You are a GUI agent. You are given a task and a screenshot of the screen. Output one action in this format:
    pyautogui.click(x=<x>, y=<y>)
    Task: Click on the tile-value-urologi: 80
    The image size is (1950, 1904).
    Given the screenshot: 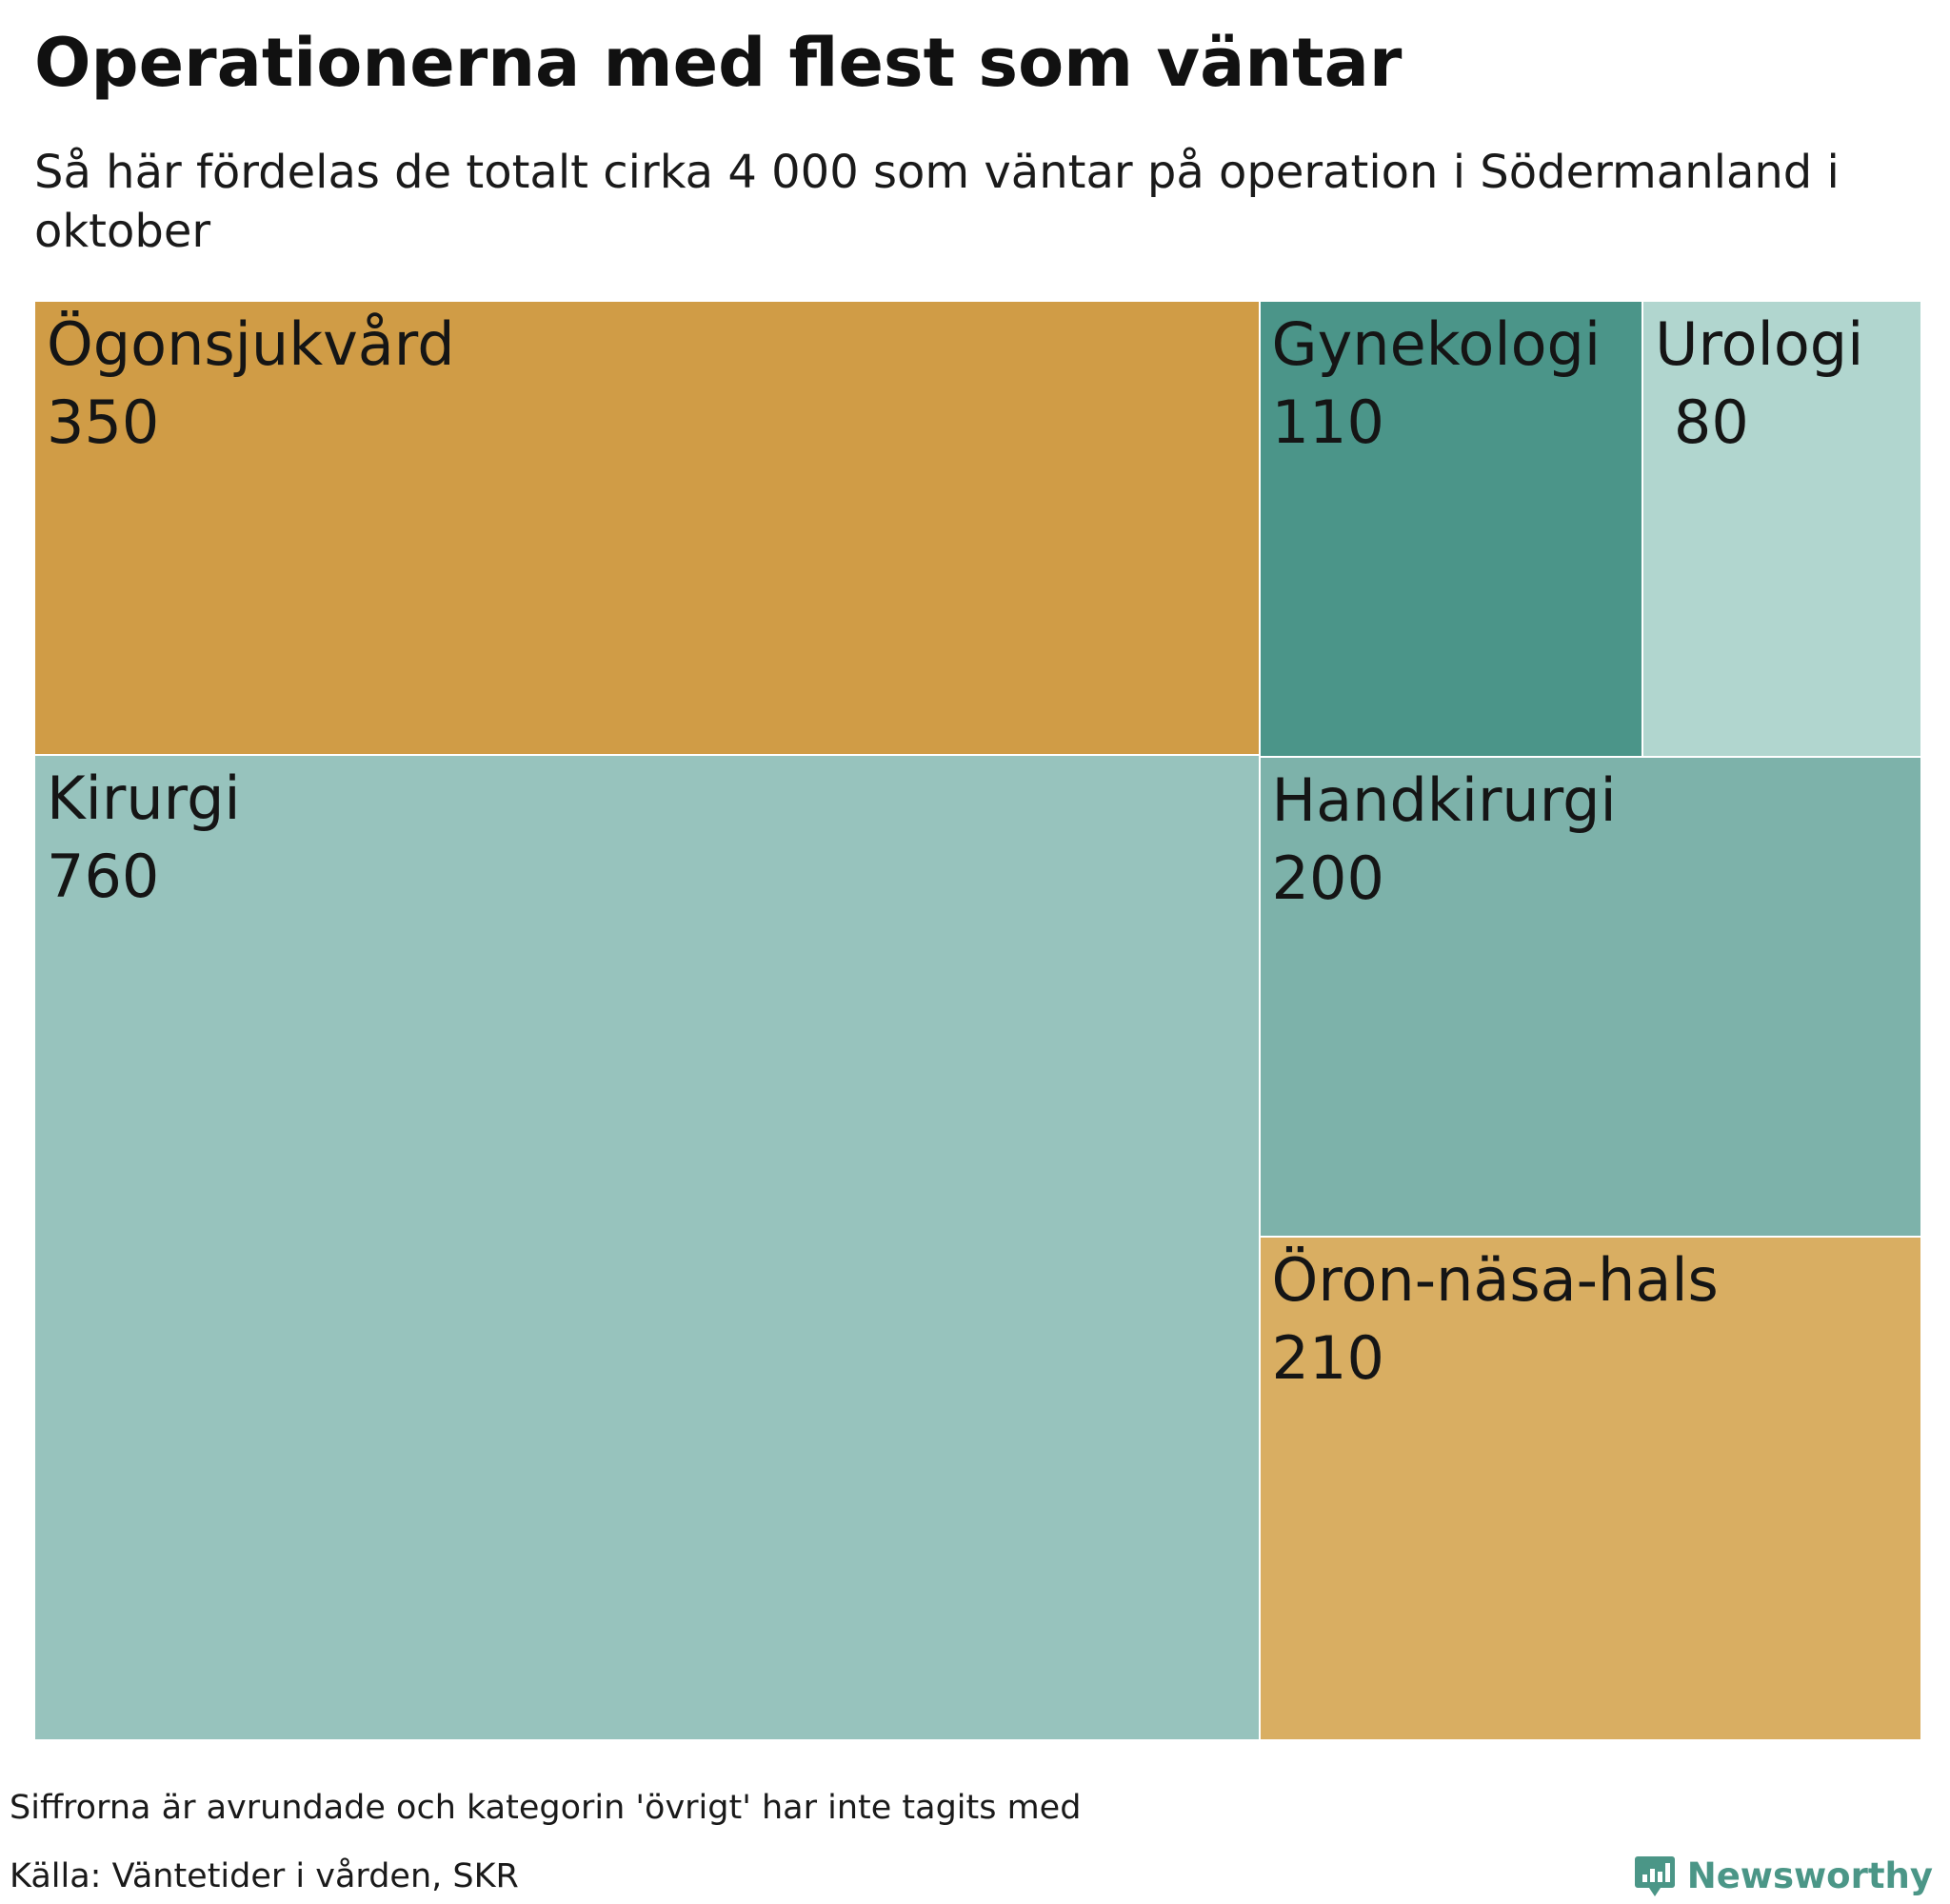 What is the action you would take?
    pyautogui.click(x=1702, y=422)
    